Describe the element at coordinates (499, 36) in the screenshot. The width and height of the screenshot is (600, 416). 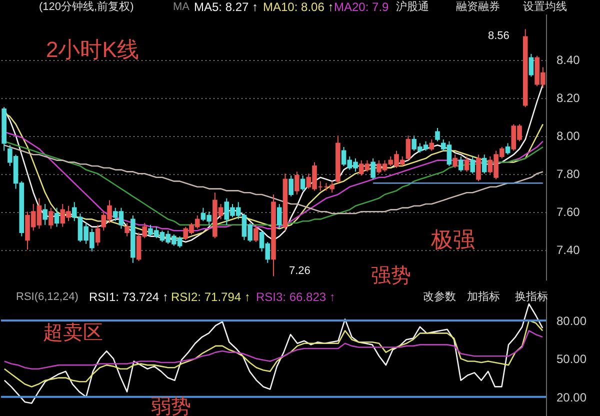
I see `annotation: 8.56` at that location.